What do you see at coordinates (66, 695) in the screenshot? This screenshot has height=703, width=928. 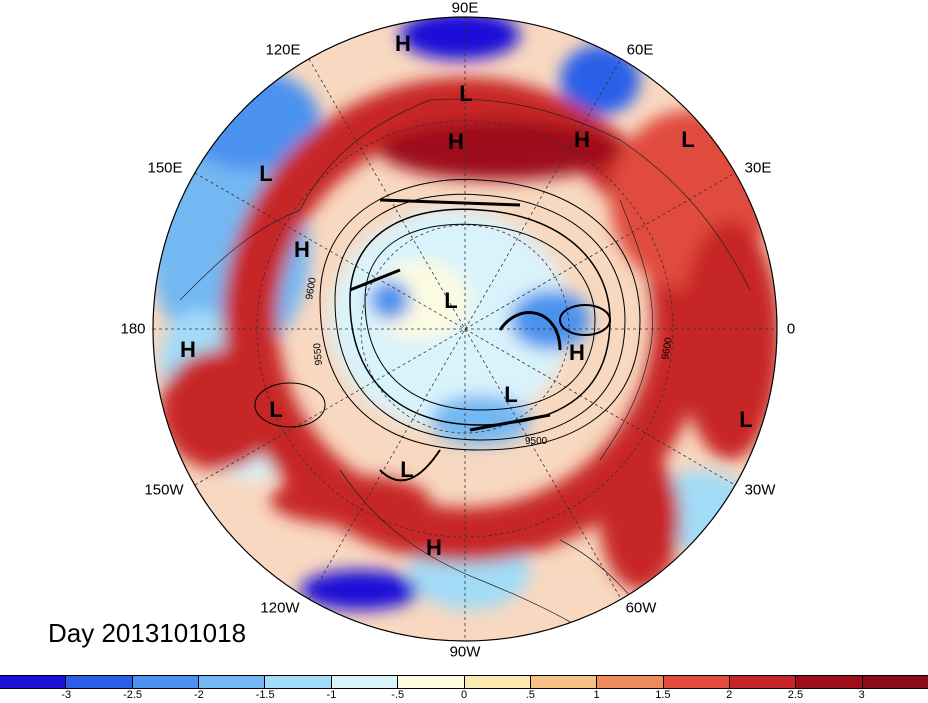 I see `colorbar-tick-label: -3` at bounding box center [66, 695].